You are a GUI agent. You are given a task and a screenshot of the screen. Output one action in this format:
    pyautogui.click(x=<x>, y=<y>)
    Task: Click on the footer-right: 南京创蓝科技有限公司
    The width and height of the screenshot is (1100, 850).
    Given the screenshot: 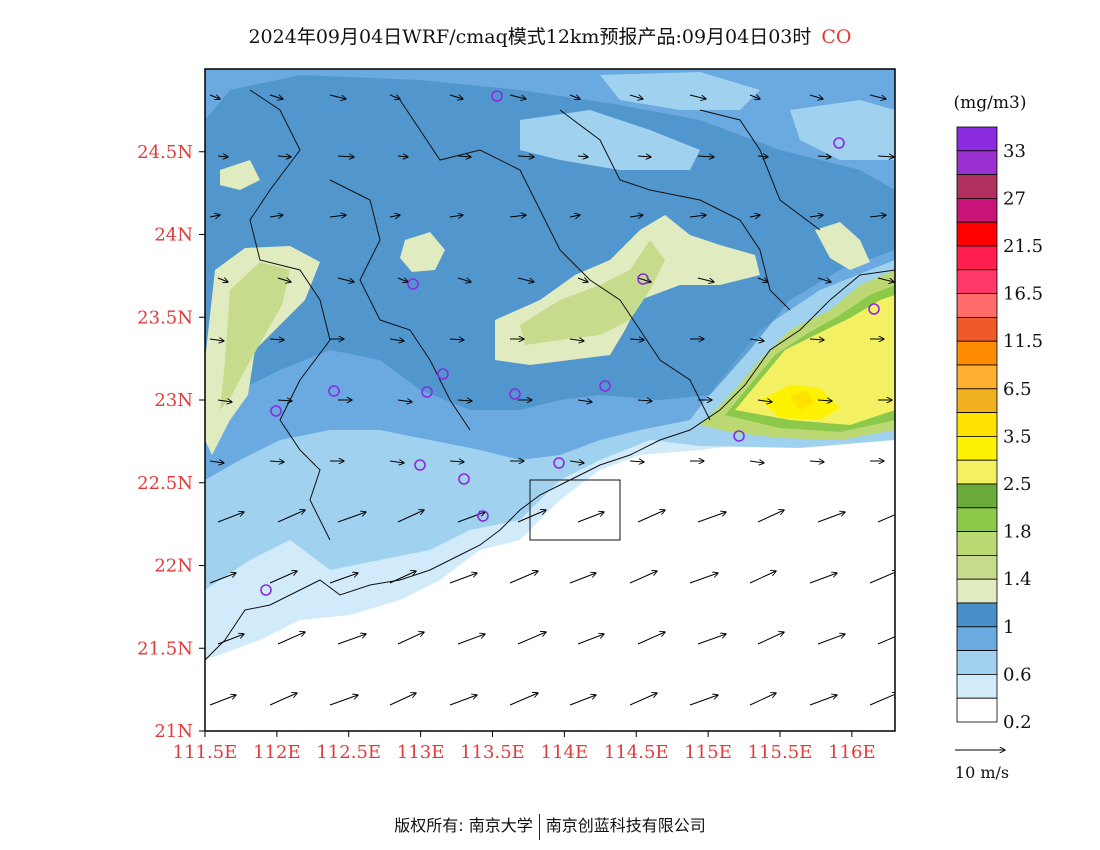 What is the action you would take?
    pyautogui.click(x=625, y=825)
    